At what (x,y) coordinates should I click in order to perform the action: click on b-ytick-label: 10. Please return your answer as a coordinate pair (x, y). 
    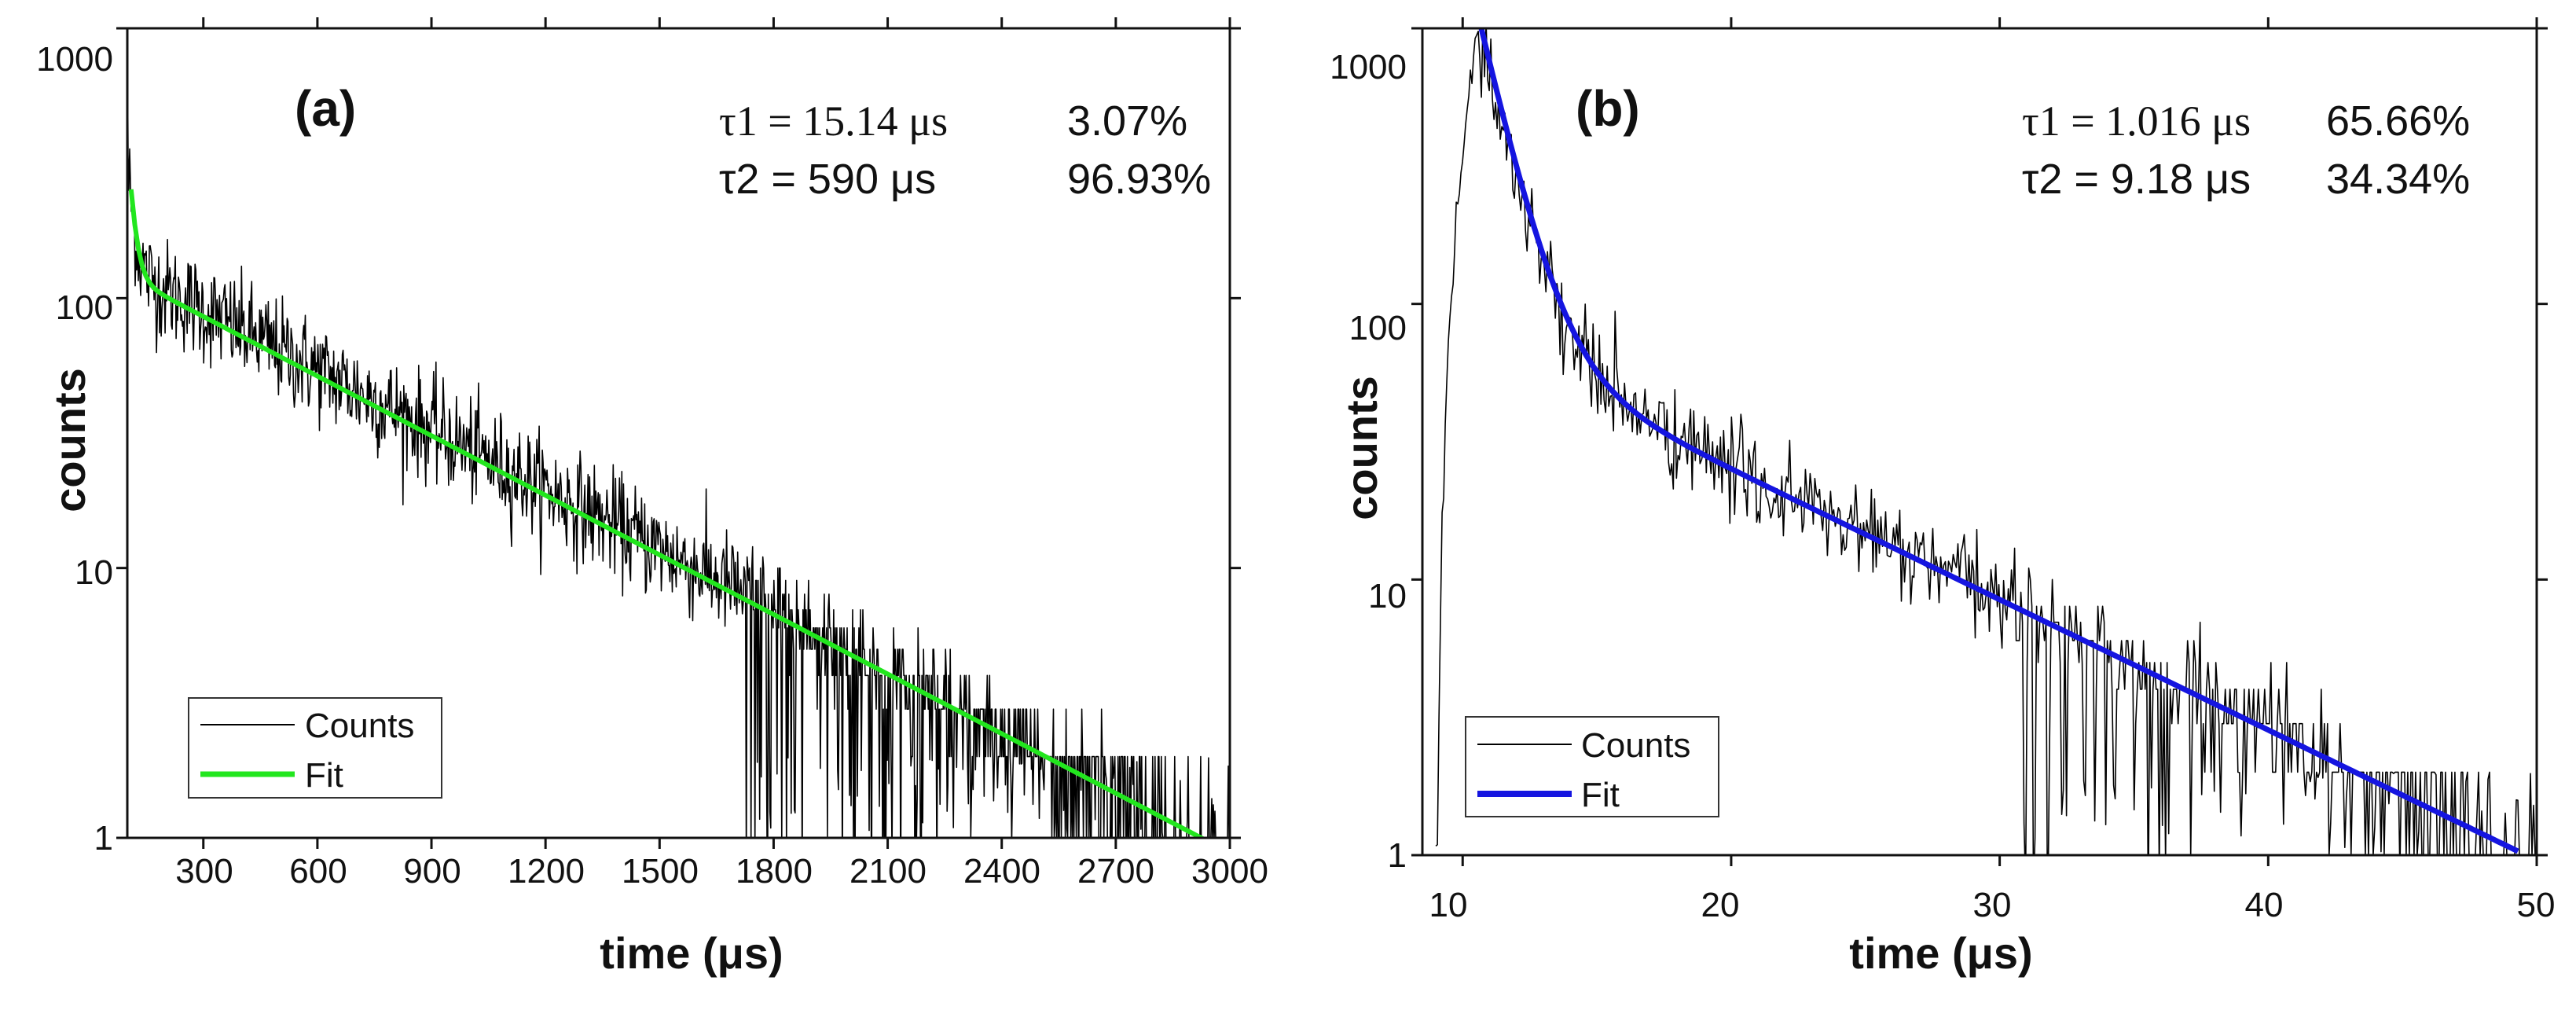
    Looking at the image, I should click on (1387, 596).